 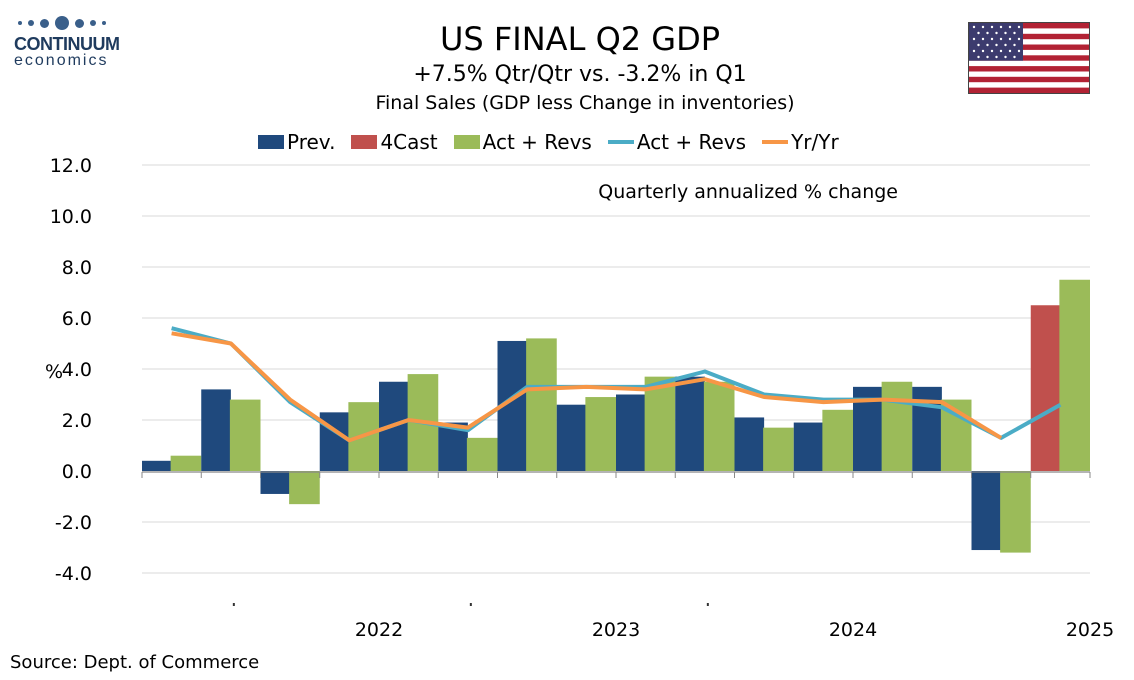 I want to click on legend-item-yoy: Yr/Yr, so click(x=800, y=142).